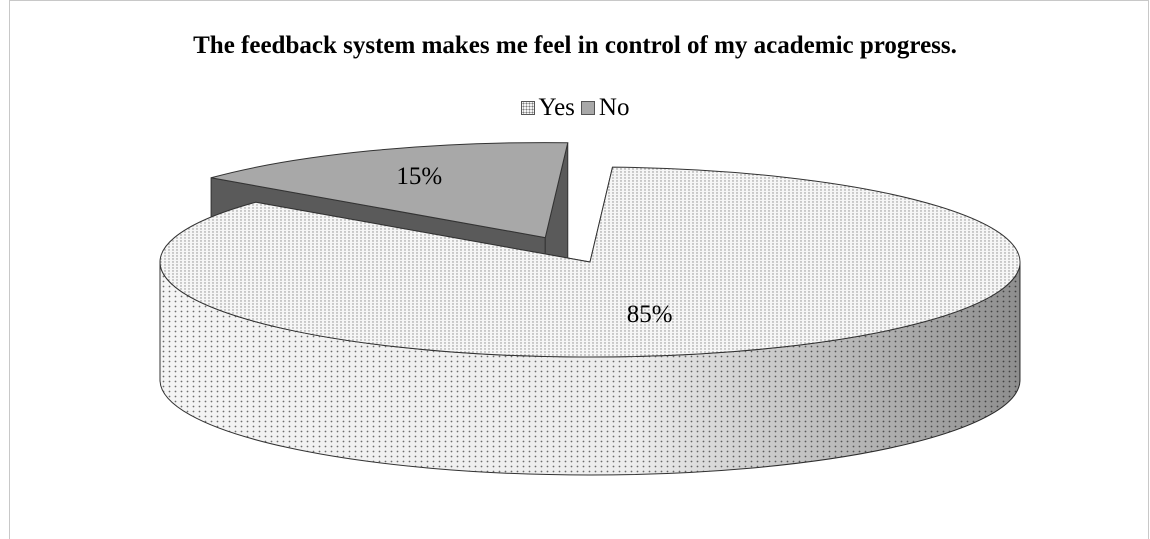 The height and width of the screenshot is (539, 1150). What do you see at coordinates (527, 108) in the screenshot?
I see `legend-swatch-yes` at bounding box center [527, 108].